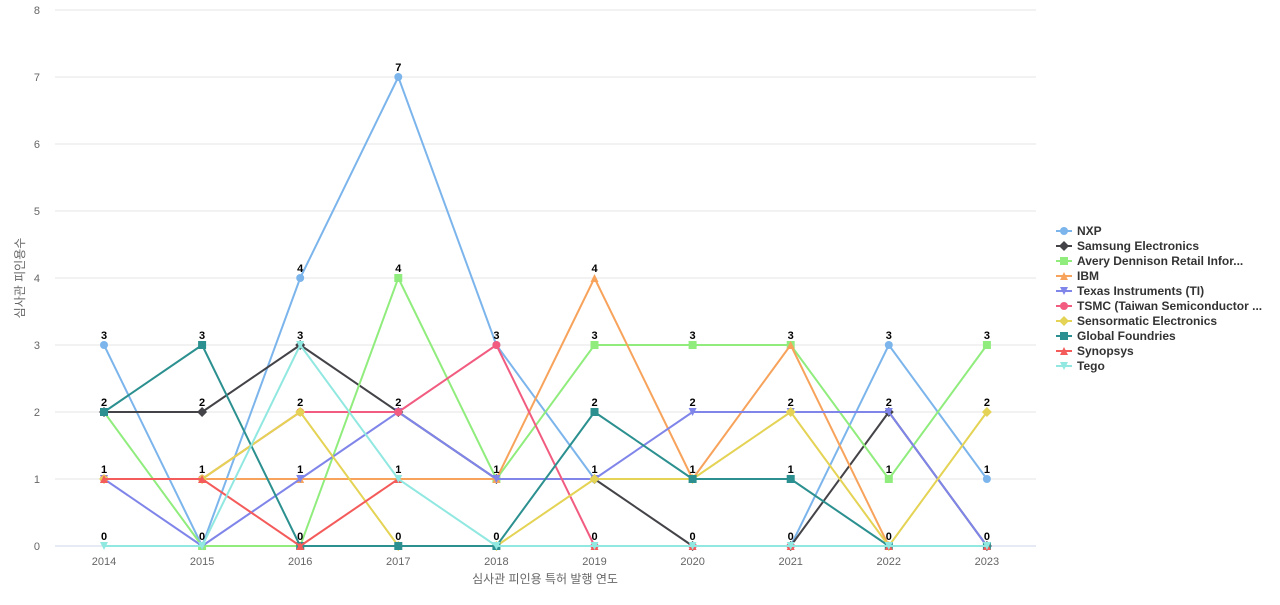 This screenshot has width=1280, height=605. I want to click on legend-label: Samsung Electronics, so click(1138, 246).